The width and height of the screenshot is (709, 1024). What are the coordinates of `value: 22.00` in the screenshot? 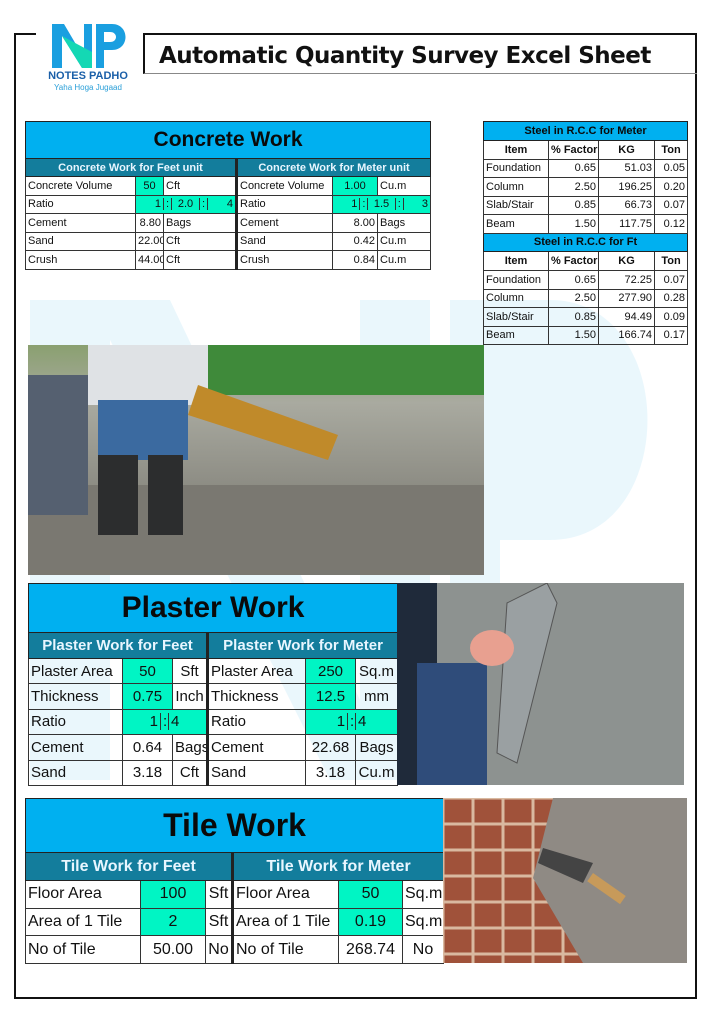 It's located at (149, 241).